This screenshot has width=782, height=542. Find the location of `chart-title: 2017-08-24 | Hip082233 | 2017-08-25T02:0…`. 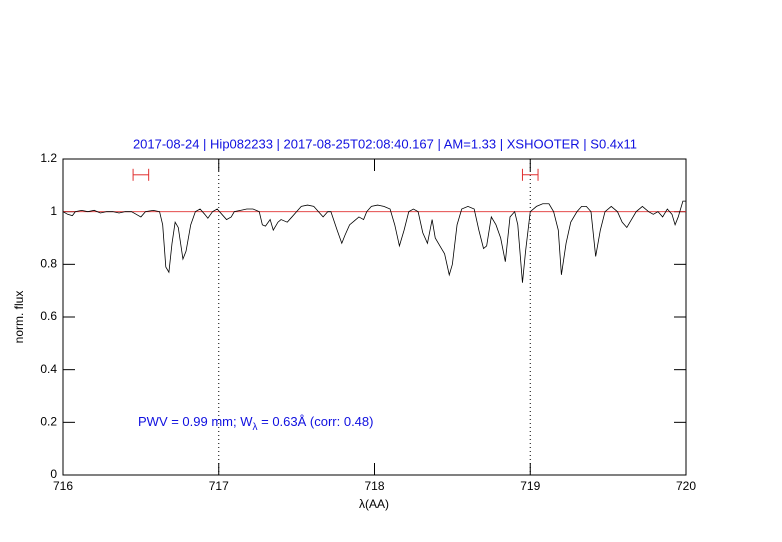

chart-title: 2017-08-24 | Hip082233 | 2017-08-25T02:0… is located at coordinates (385, 143).